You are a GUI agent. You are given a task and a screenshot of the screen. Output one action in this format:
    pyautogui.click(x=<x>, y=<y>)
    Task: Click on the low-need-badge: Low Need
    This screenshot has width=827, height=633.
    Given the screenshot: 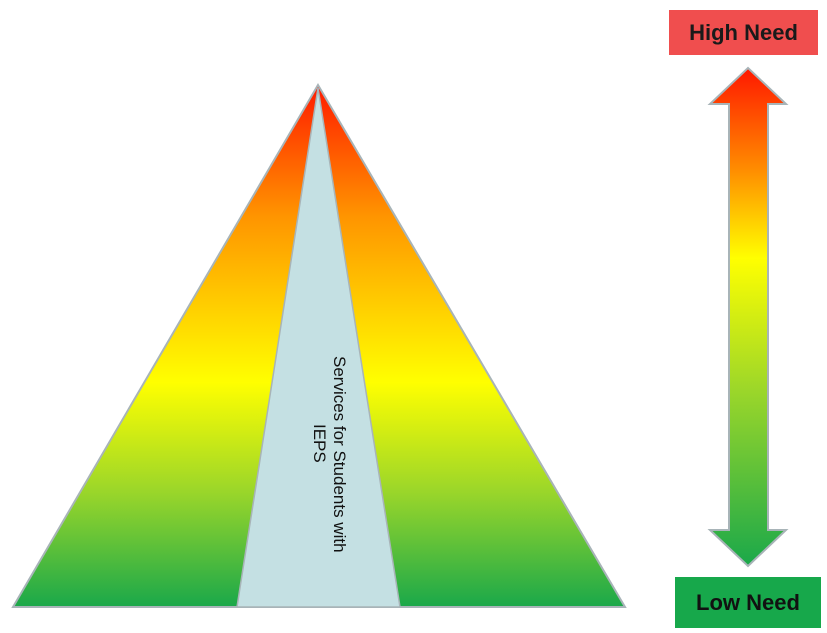 What is the action you would take?
    pyautogui.click(x=748, y=602)
    